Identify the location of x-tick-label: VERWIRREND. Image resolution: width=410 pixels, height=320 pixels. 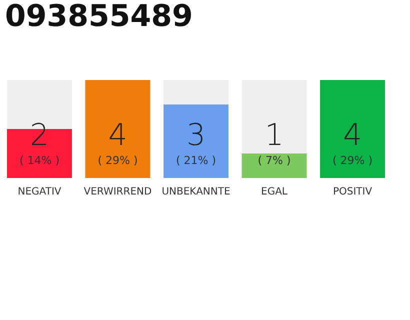
(118, 192).